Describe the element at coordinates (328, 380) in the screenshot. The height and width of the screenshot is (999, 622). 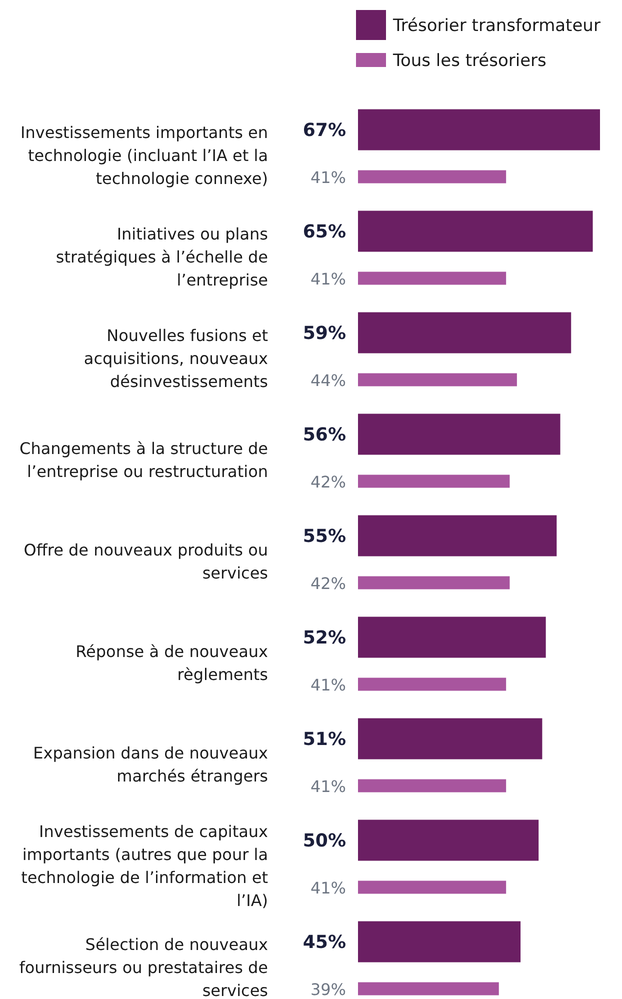
I see `data-label: 44%` at that location.